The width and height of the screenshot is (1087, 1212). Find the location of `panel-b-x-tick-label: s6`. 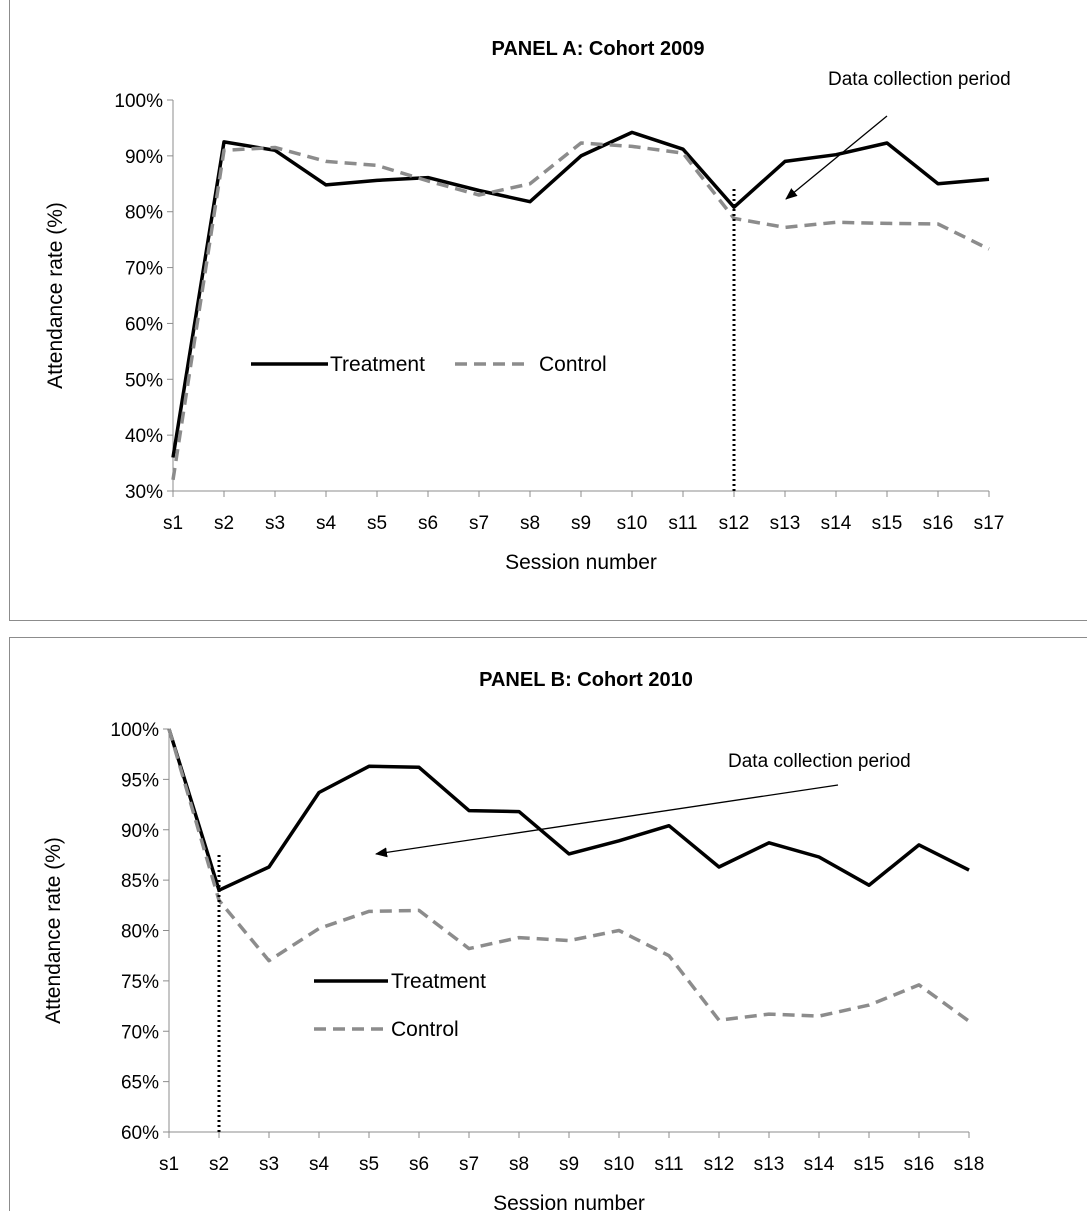

panel-b-x-tick-label: s6 is located at coordinates (419, 1164).